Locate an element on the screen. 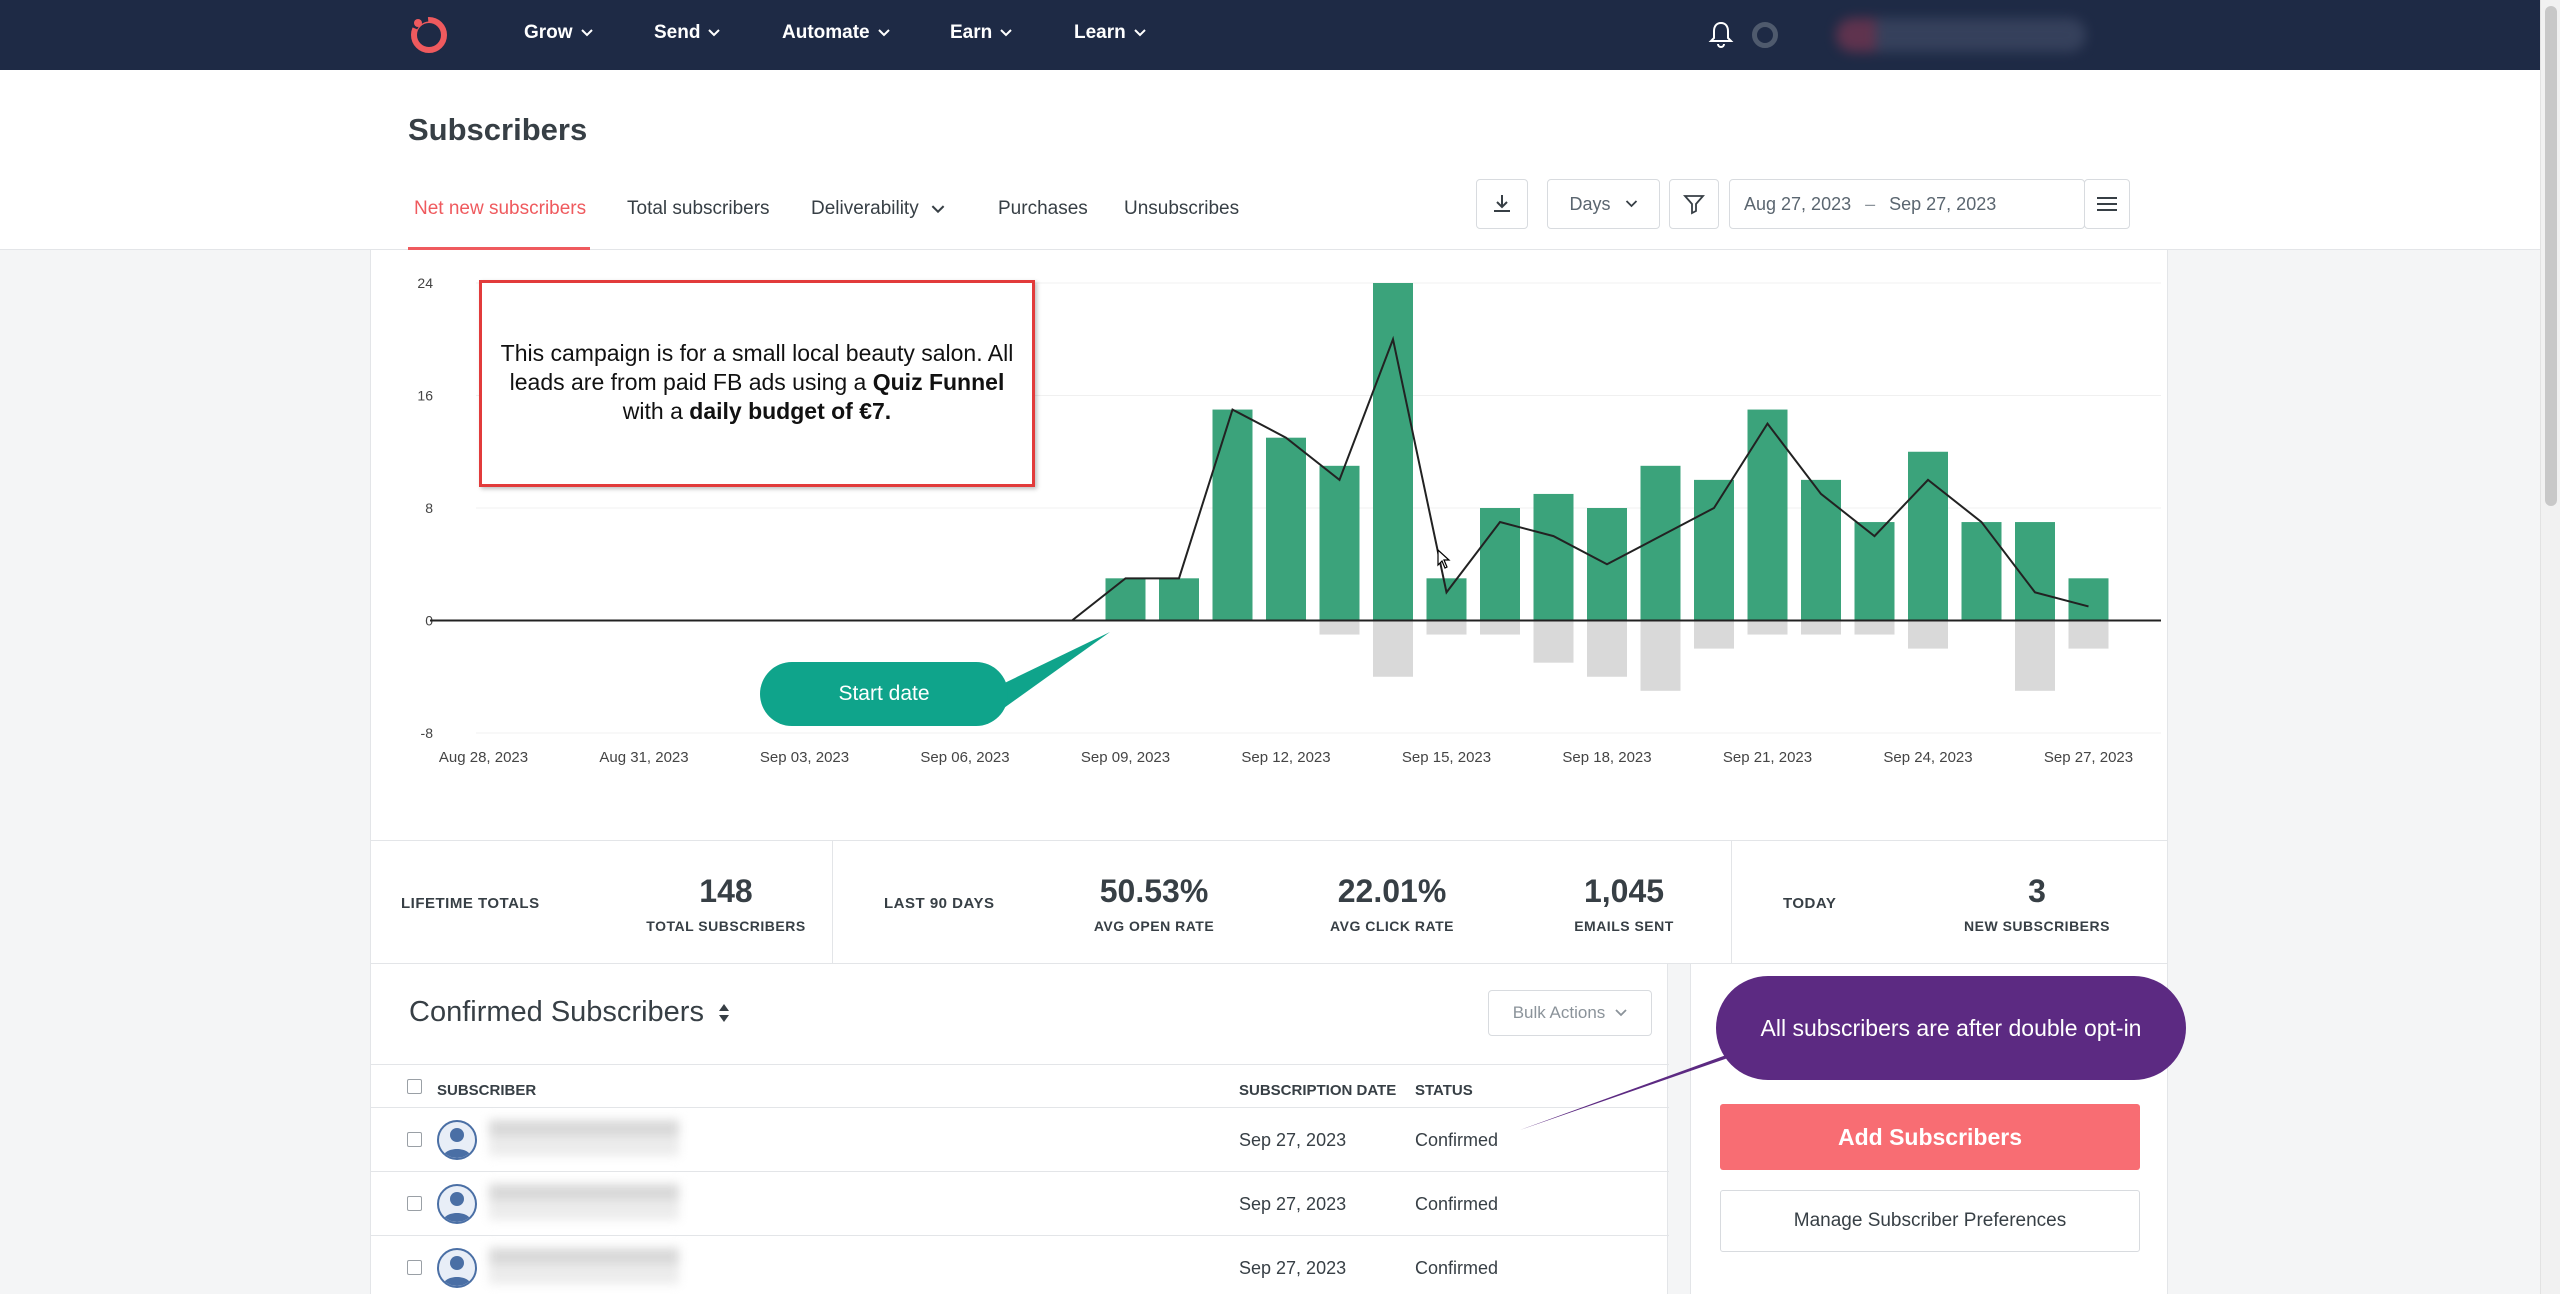 The width and height of the screenshot is (2560, 1294). tab-label: Deliverability is located at coordinates (865, 208).